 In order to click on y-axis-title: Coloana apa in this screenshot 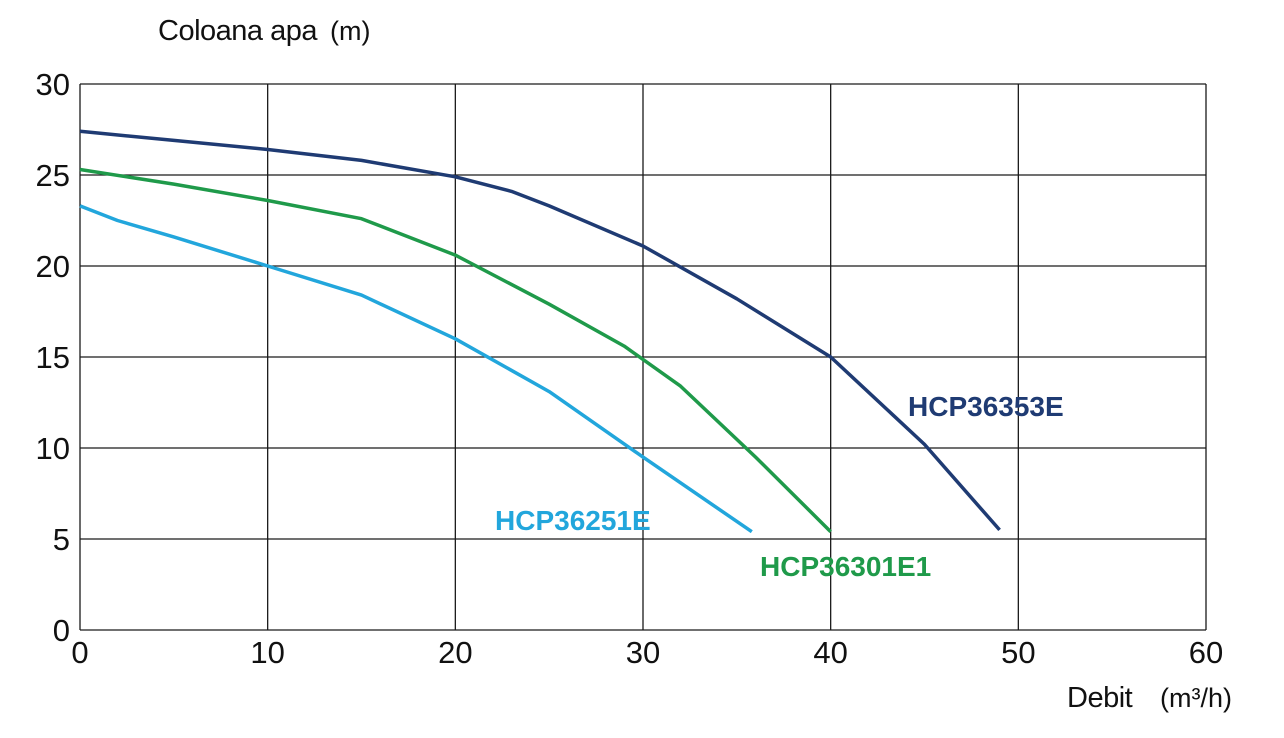, I will do `click(238, 31)`.